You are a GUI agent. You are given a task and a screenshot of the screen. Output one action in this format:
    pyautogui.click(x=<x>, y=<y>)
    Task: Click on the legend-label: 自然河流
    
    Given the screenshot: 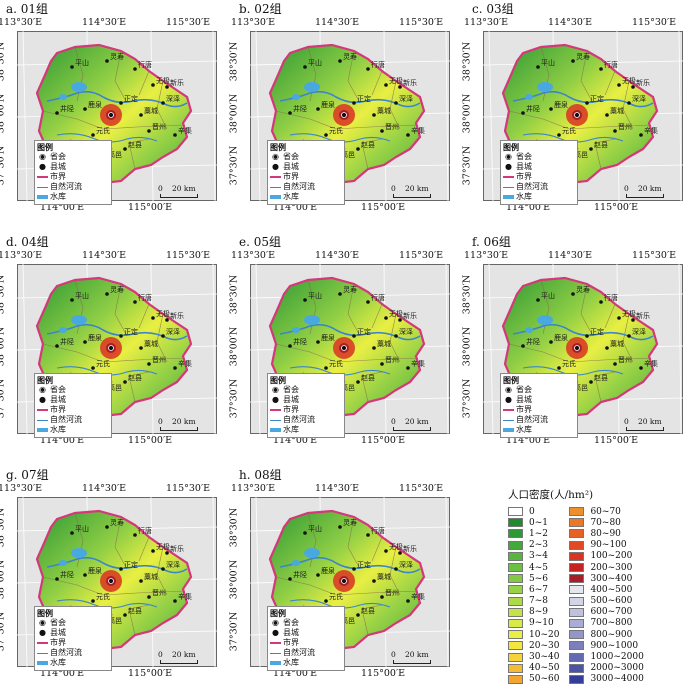 What is the action you would take?
    pyautogui.click(x=66, y=419)
    